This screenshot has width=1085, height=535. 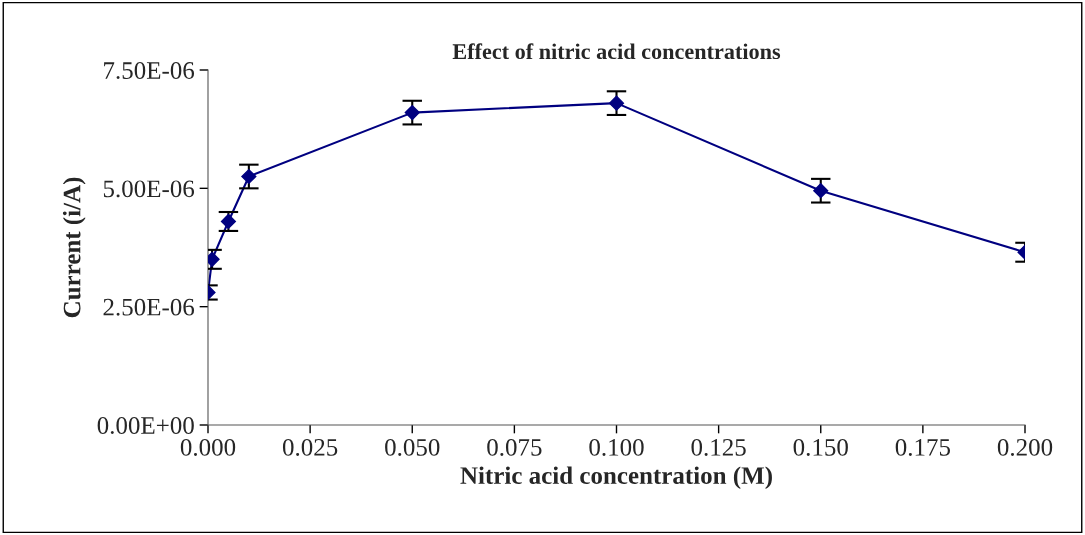 What do you see at coordinates (1025, 447) in the screenshot?
I see `x-tick-label: 0.200` at bounding box center [1025, 447].